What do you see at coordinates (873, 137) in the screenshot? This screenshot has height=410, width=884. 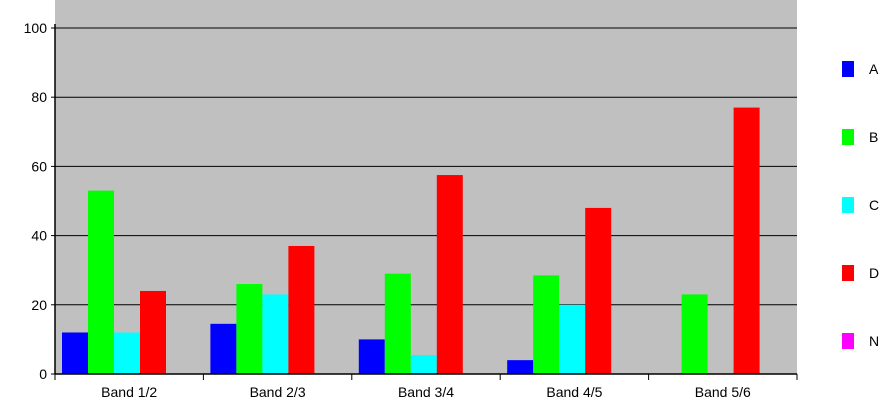 I see `legend-label-B: B` at bounding box center [873, 137].